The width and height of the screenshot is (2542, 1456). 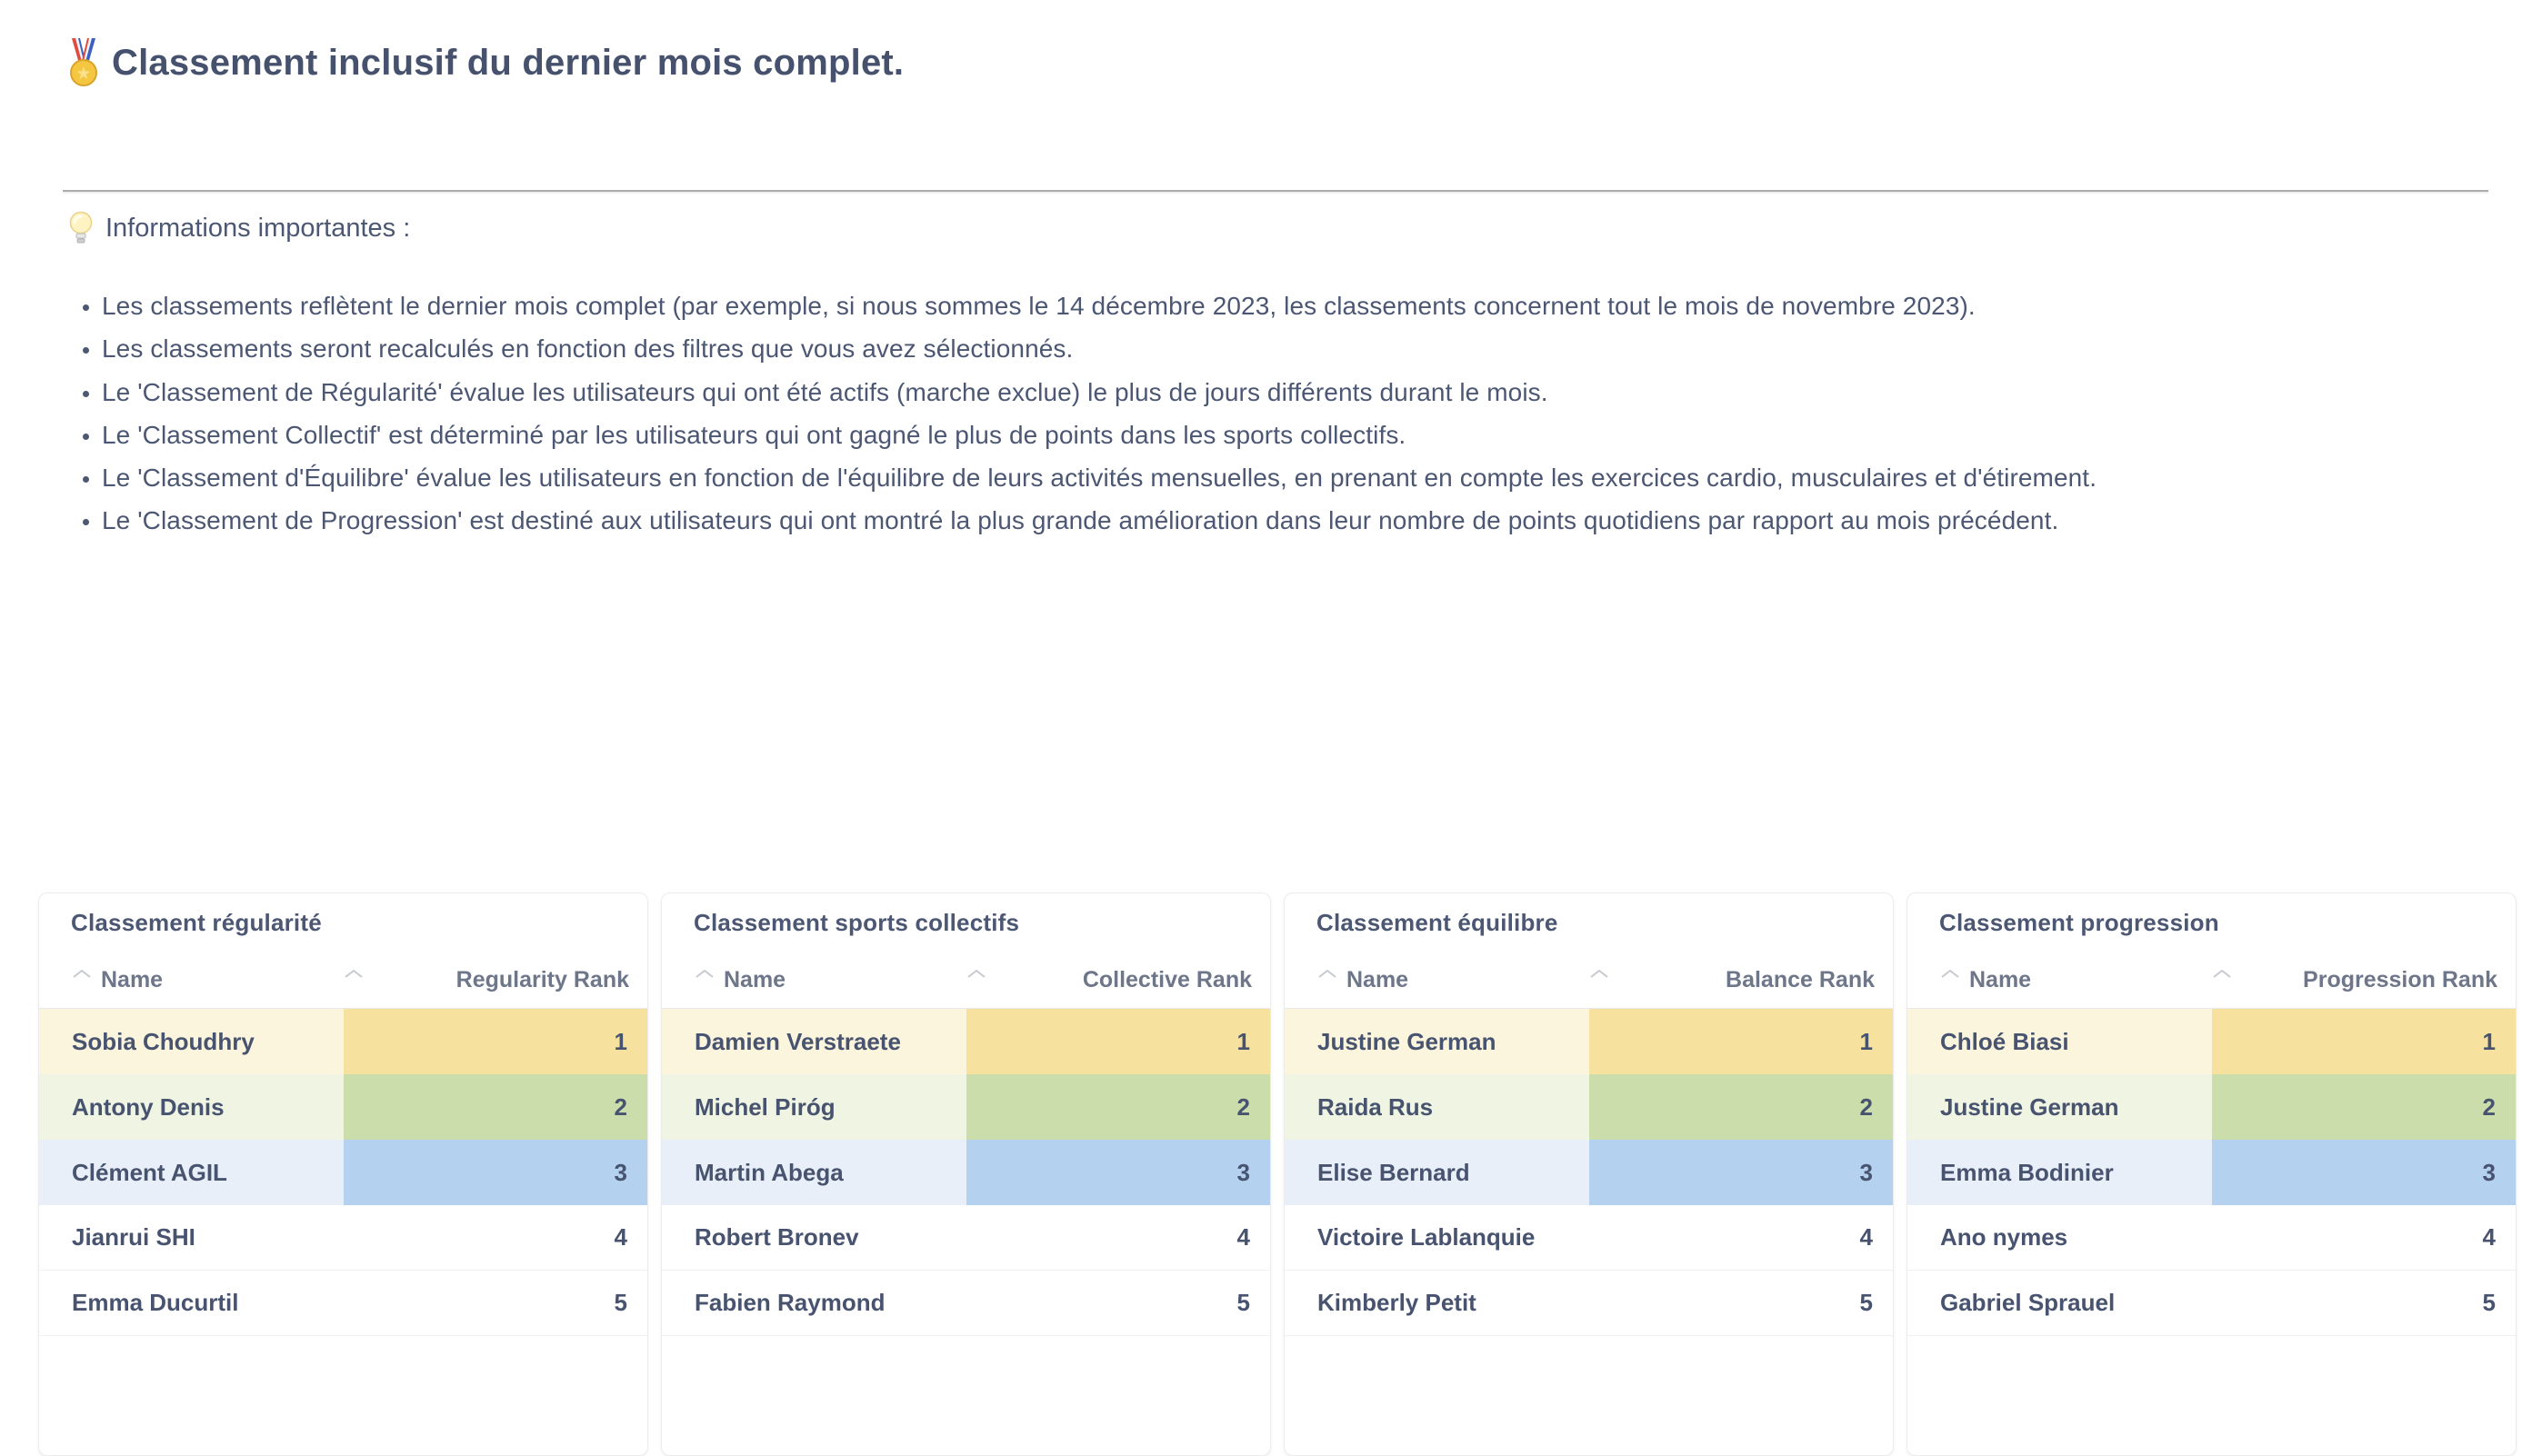 I want to click on table-row: Gabriel Sprauel 5, so click(x=2211, y=1304).